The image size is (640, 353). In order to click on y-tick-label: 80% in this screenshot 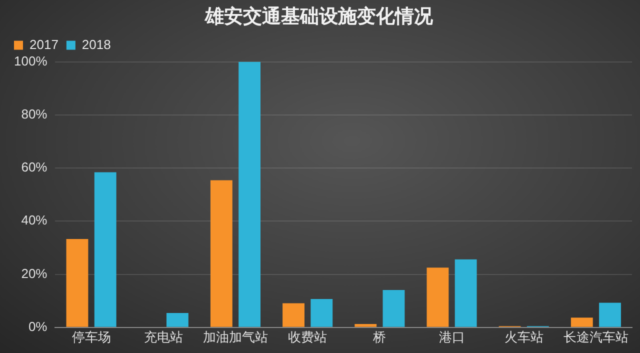, I will do `click(34, 114)`.